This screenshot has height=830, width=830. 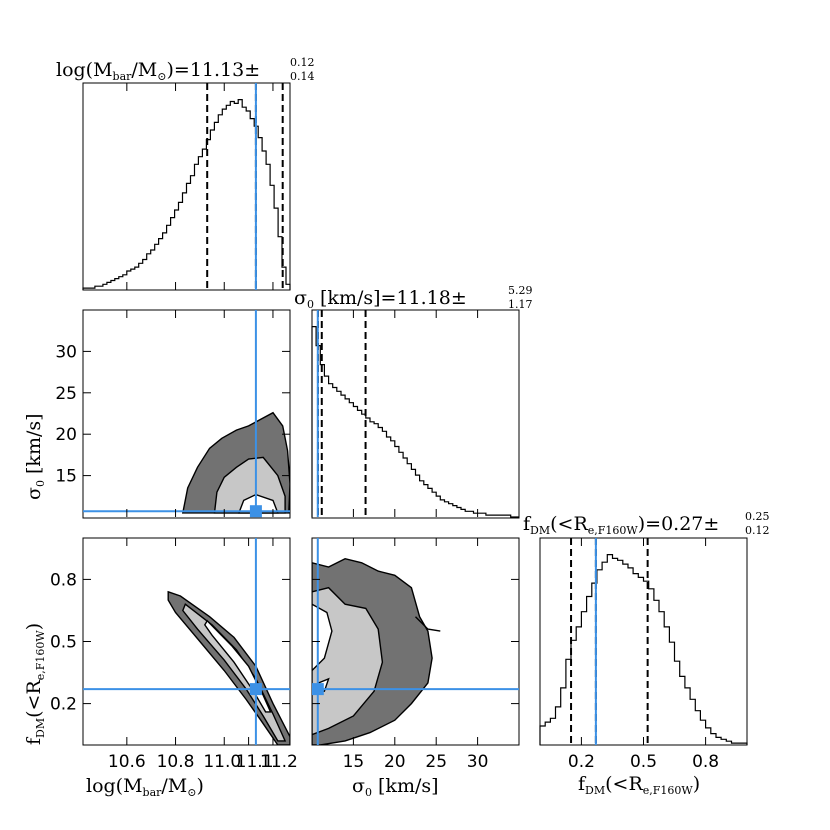 I want to click on ytick-label-fDM-1: 0.5, so click(x=63, y=643).